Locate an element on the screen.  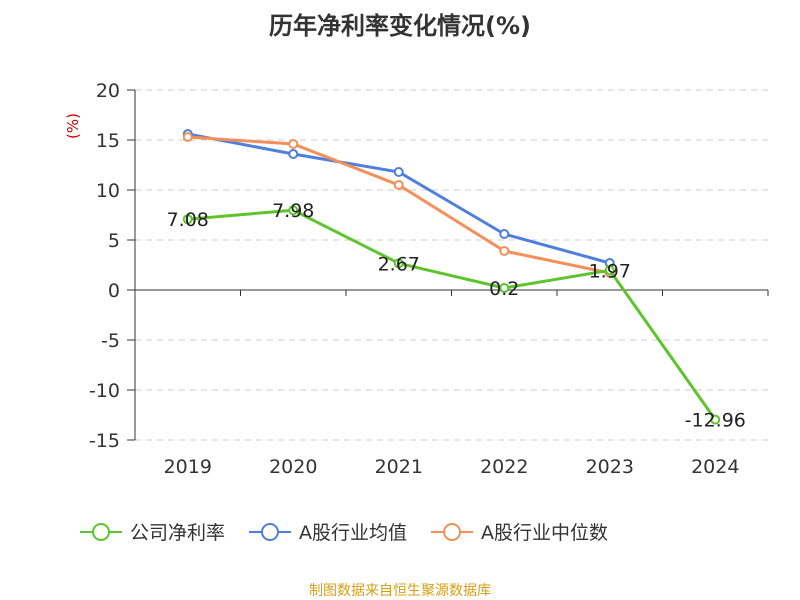
x-tick-label: 2024 is located at coordinates (715, 467).